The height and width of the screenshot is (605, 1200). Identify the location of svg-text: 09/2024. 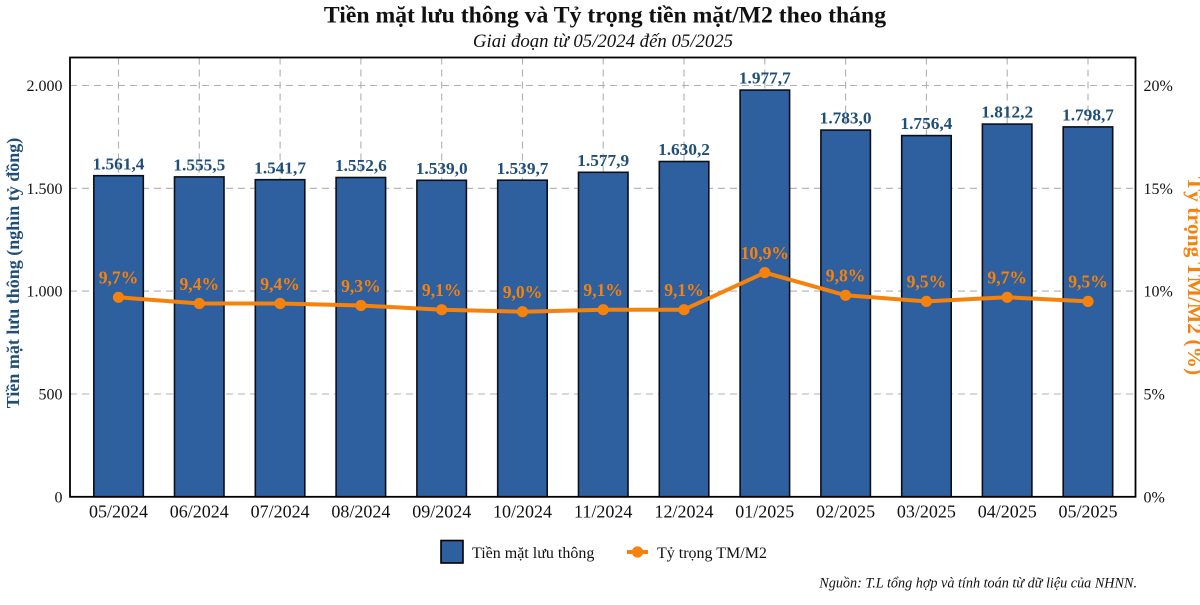
(441, 511).